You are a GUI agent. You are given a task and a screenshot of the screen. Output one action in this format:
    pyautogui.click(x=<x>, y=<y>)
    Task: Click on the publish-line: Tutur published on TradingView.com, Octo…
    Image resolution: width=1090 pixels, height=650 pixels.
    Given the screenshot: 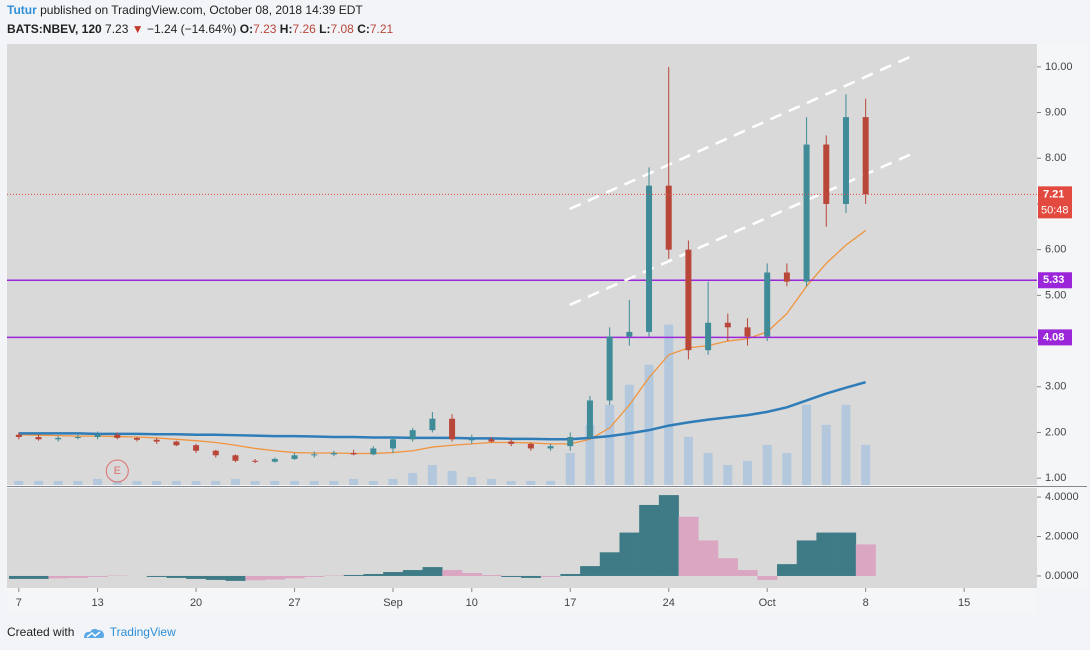 What is the action you would take?
    pyautogui.click(x=185, y=10)
    